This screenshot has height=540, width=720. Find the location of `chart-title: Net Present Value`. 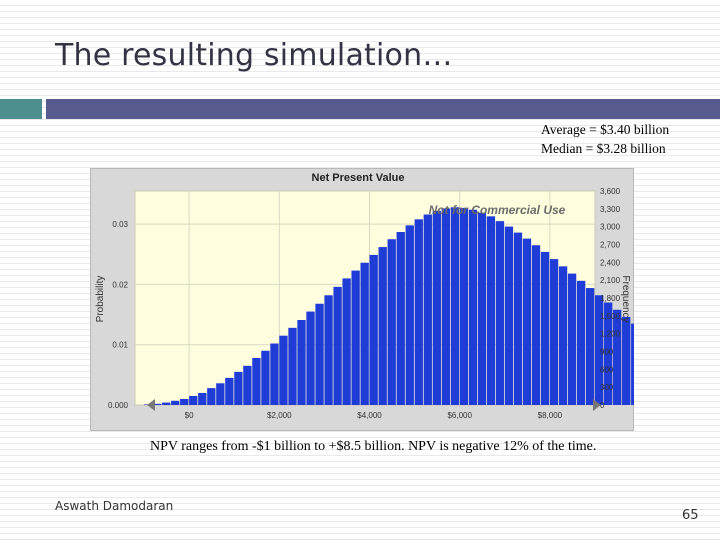

chart-title: Net Present Value is located at coordinates (358, 178).